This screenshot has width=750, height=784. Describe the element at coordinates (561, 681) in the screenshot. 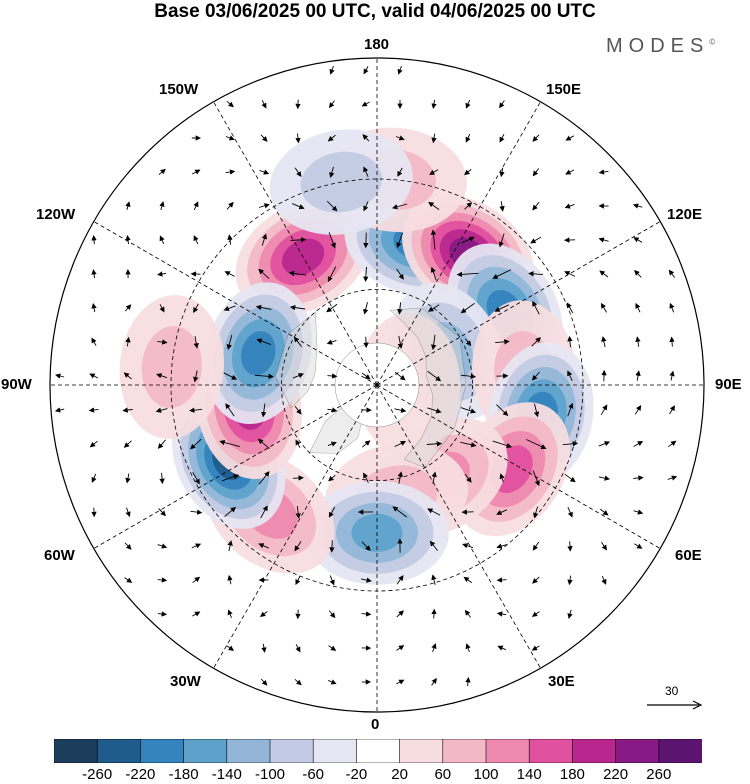

I see `lon-label-30e: 30E` at that location.